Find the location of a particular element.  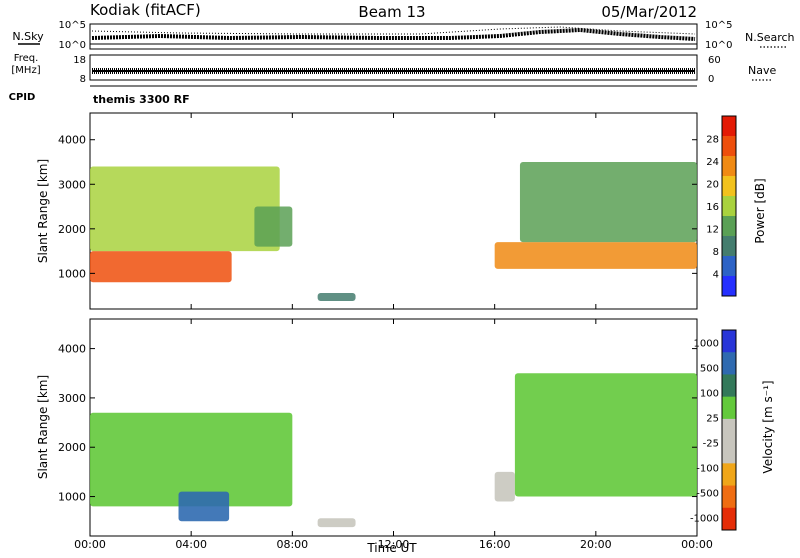

velocity-ylabel: Slant Range [km] is located at coordinates (43, 427).